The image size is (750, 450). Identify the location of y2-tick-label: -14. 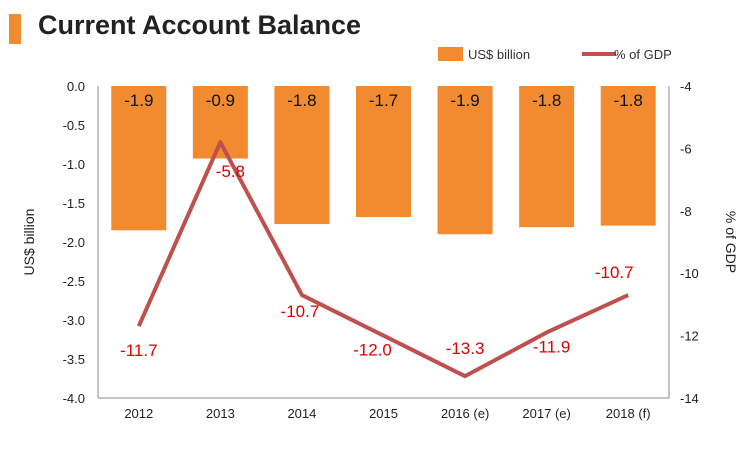
(689, 398).